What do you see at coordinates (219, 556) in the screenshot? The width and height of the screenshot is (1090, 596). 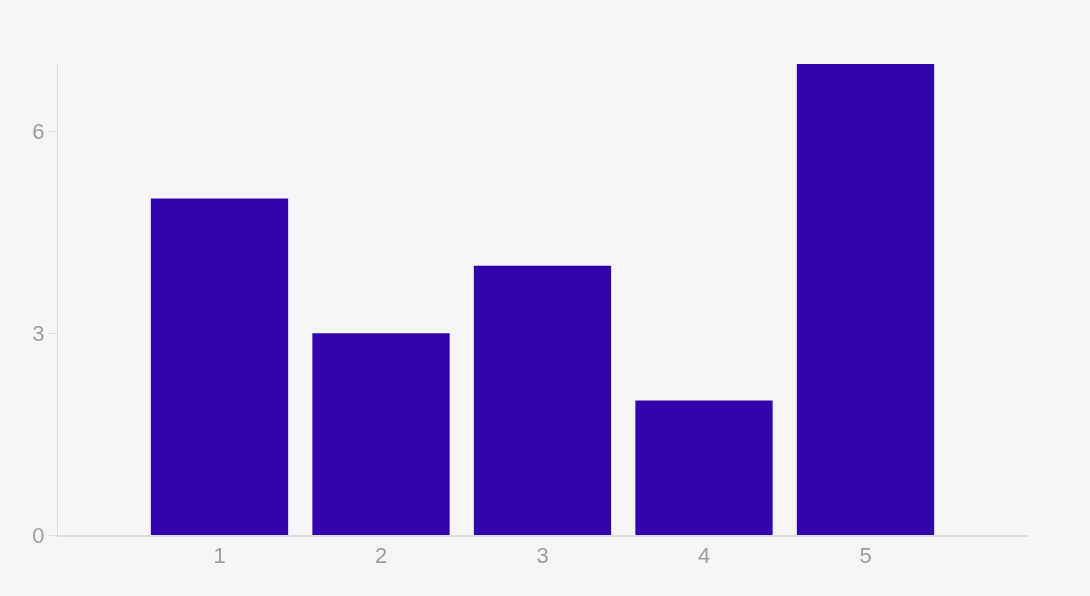 I see `x-tick-label: 1` at bounding box center [219, 556].